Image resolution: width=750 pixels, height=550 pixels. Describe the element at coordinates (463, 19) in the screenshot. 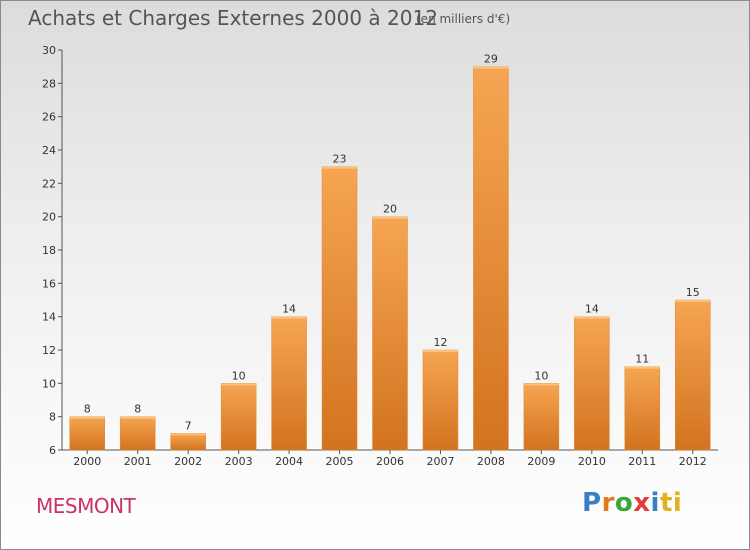

I see `chart-unit: (en milliers d'€)` at that location.